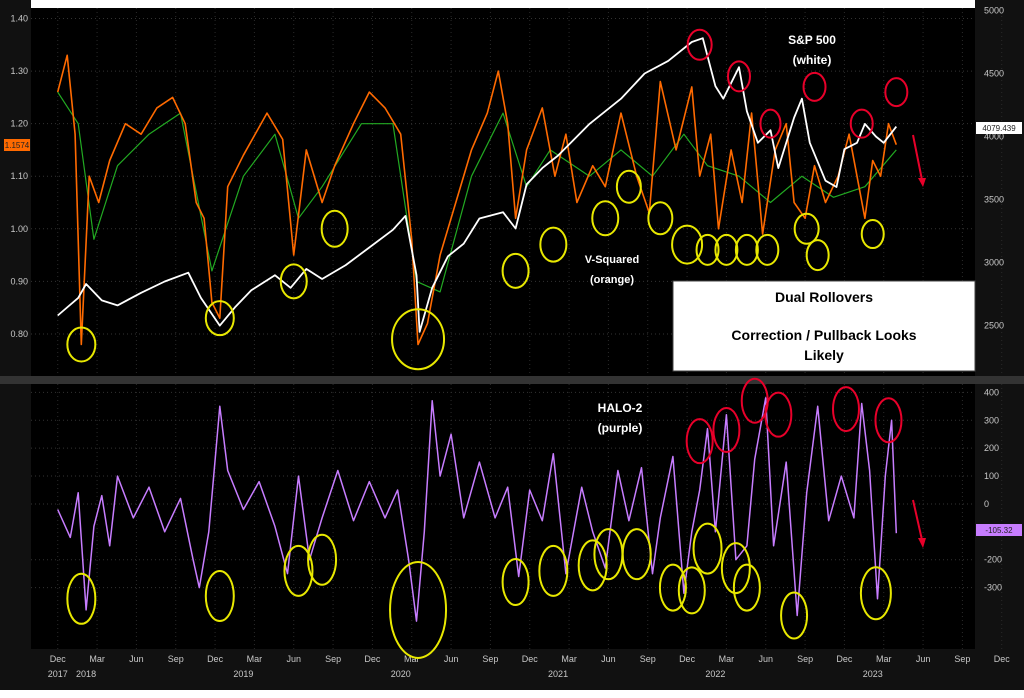 This screenshot has width=1024, height=698. What do you see at coordinates (620, 408) in the screenshot?
I see `halo2-label: HALO-2` at bounding box center [620, 408].